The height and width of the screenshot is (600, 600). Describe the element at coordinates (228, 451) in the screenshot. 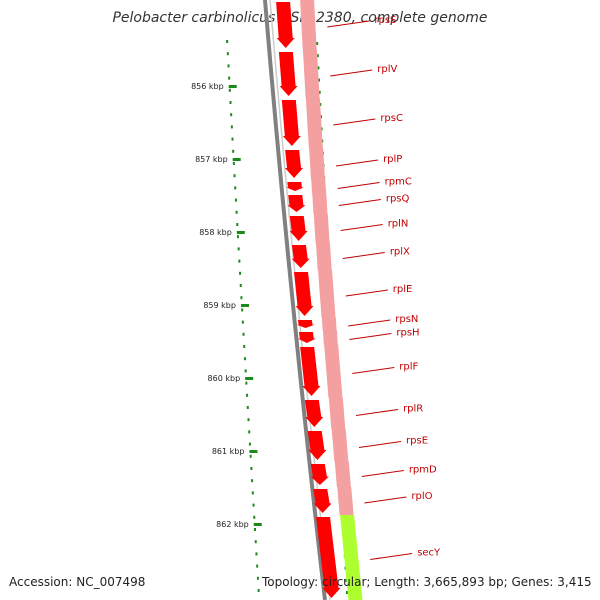

I see `tick-label: 861 kbp` at that location.